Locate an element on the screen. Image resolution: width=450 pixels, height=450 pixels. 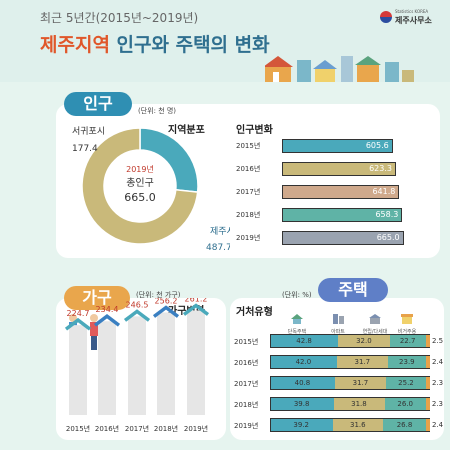
taegeuk-icon is located at coordinates (386, 17).